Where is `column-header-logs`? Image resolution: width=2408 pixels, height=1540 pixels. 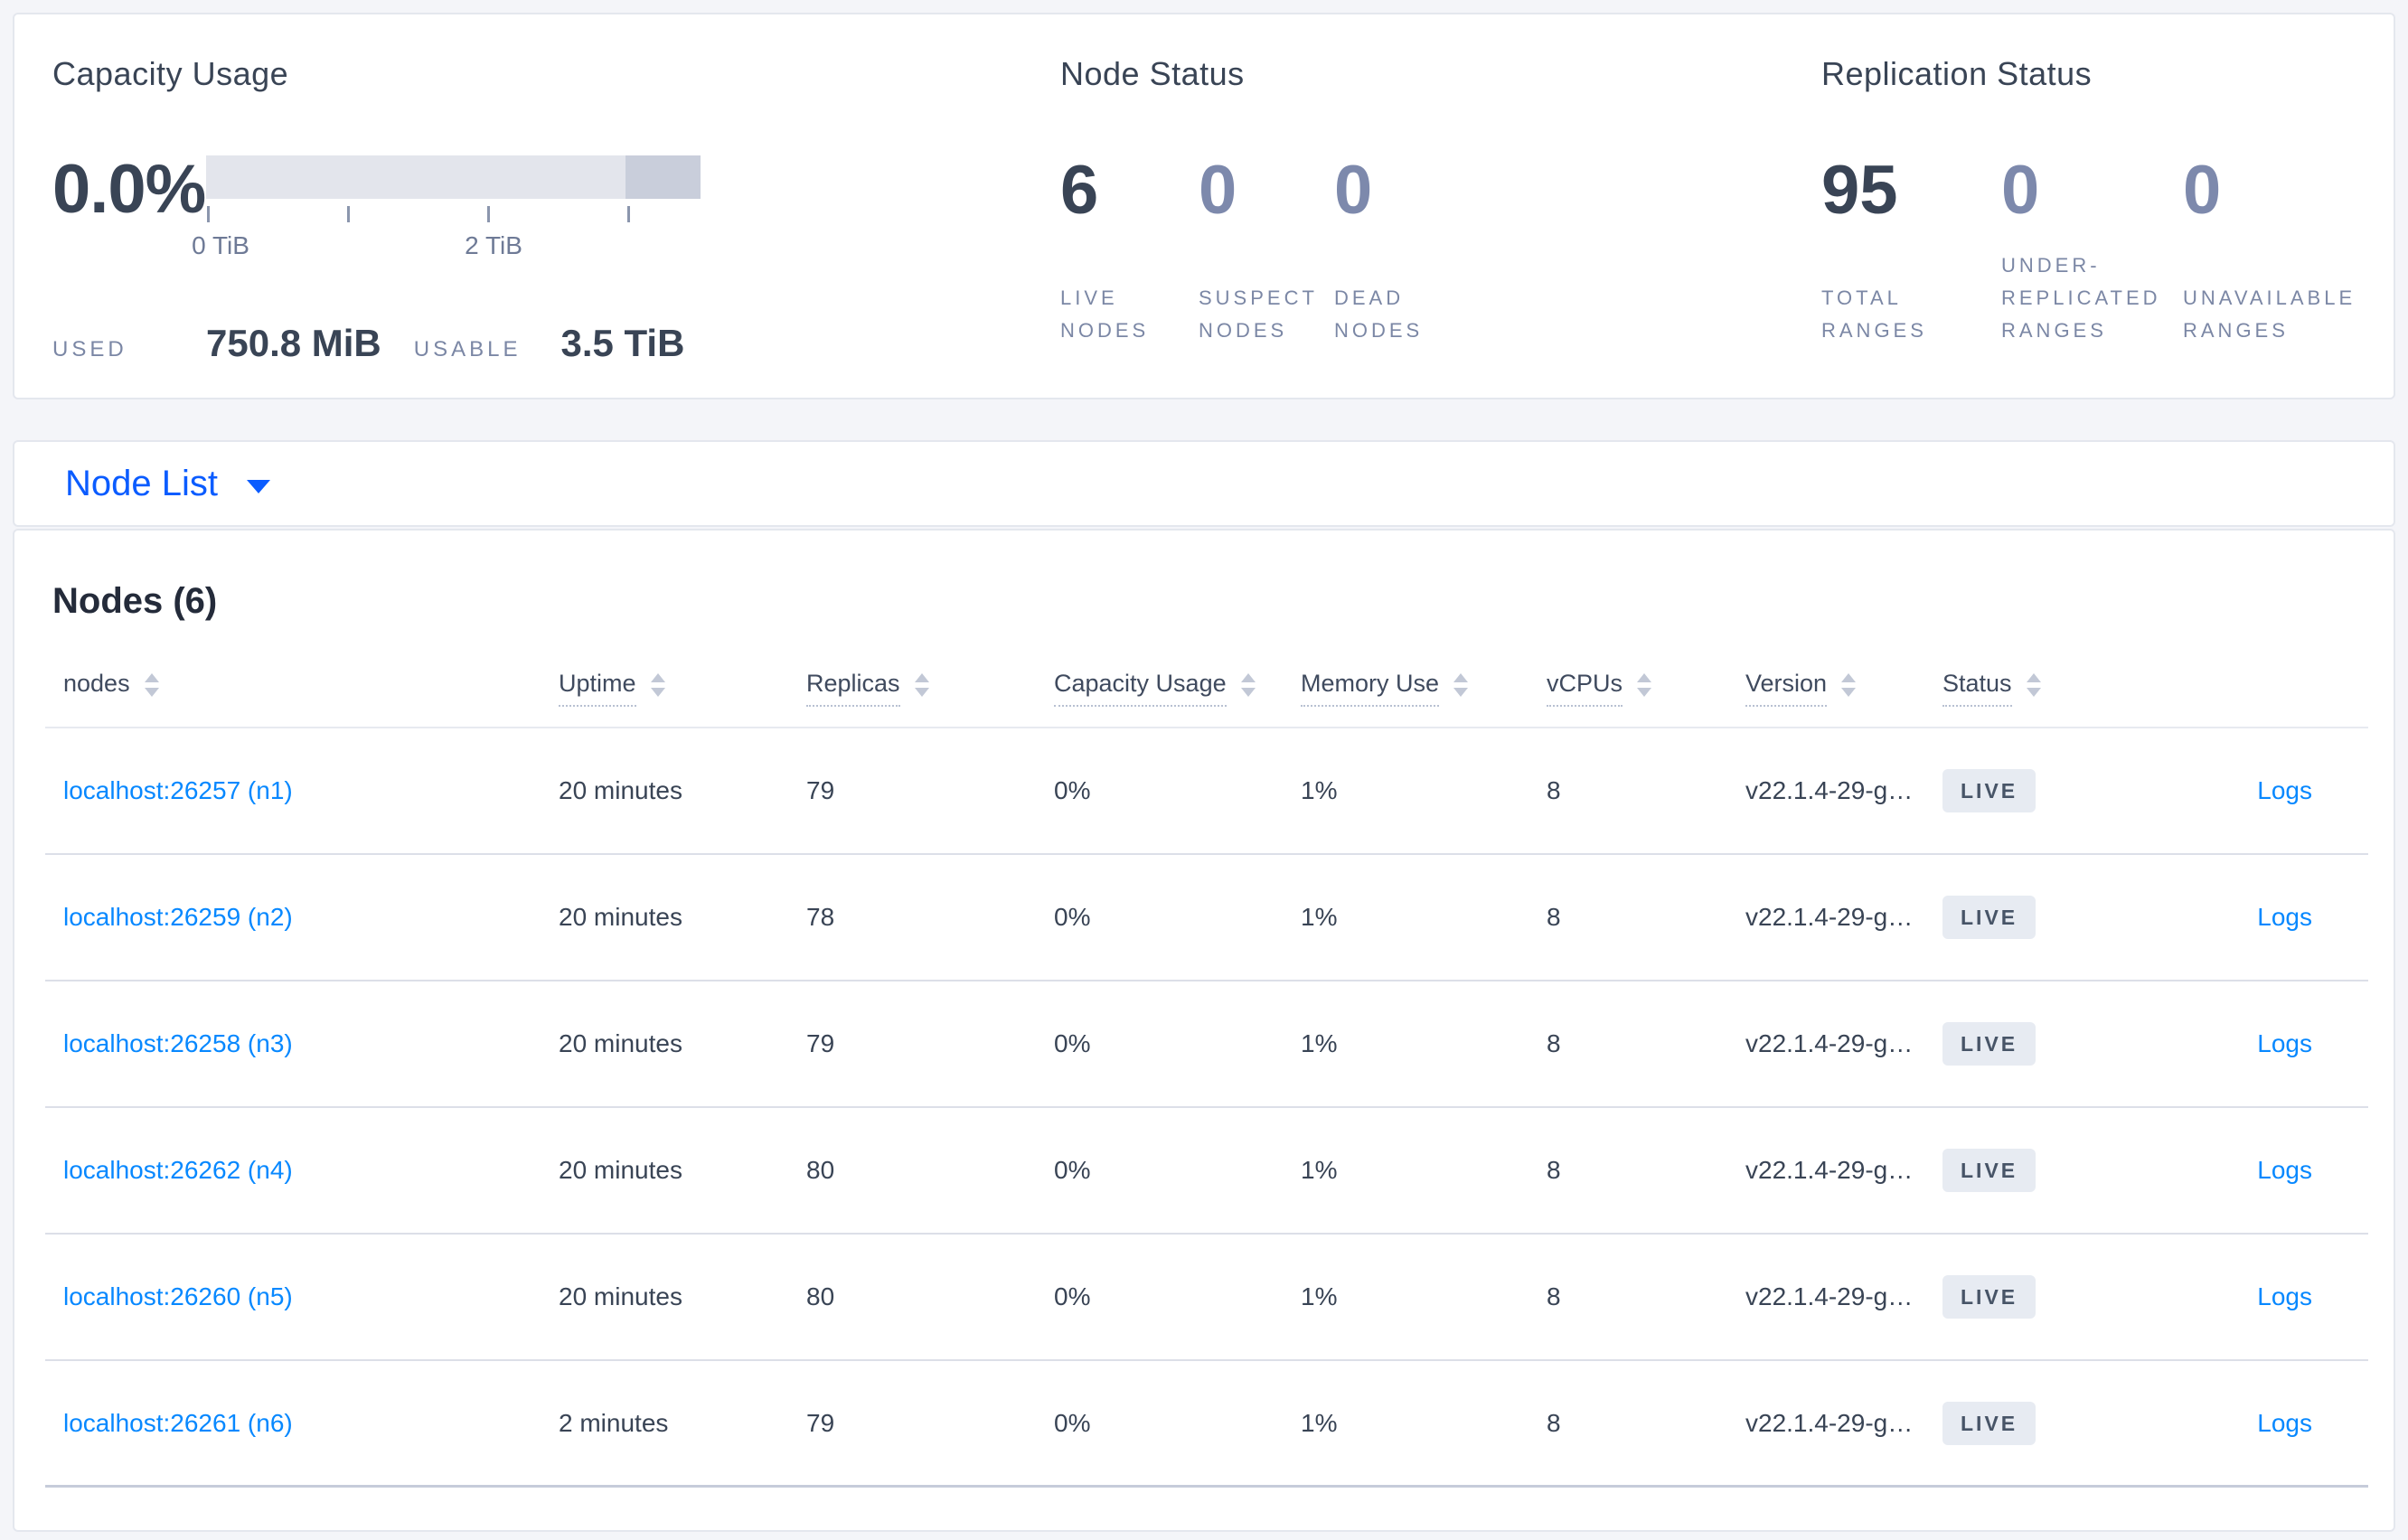 column-header-logs is located at coordinates (2245, 688).